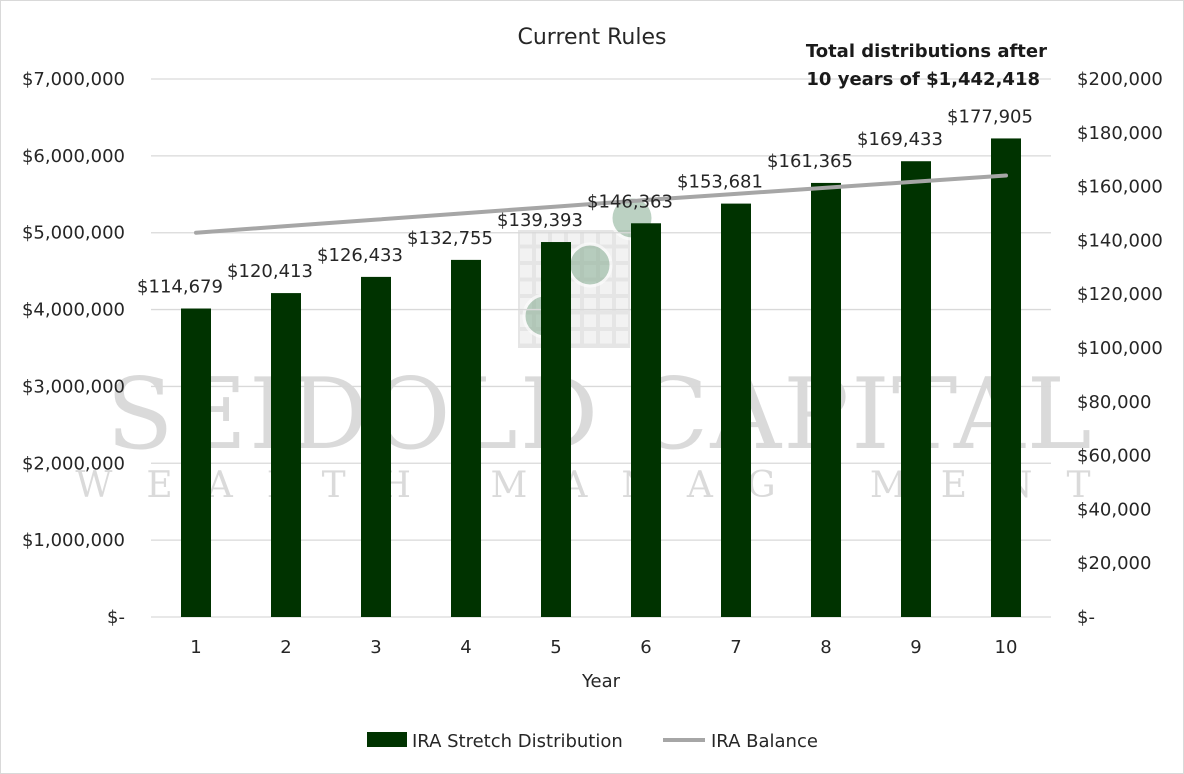 Image resolution: width=1184 pixels, height=774 pixels. What do you see at coordinates (923, 79) in the screenshot?
I see `annotation-line-2: 10 years of $1,442,418` at bounding box center [923, 79].